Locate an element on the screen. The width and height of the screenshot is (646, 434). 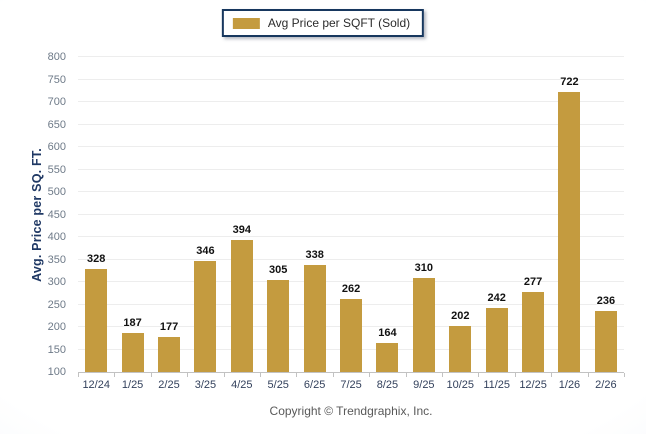
bar-value-label: 164 is located at coordinates (387, 333).